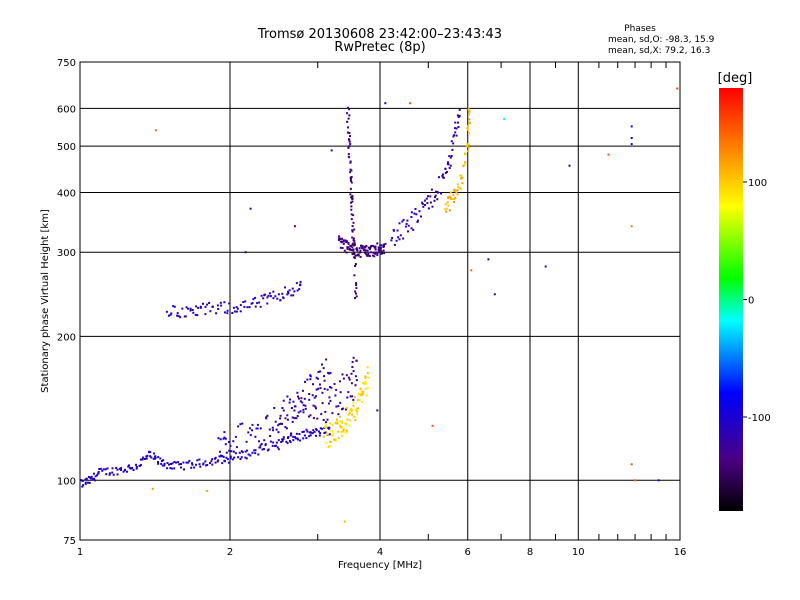  I want to click on x-tick-label: 6, so click(468, 552).